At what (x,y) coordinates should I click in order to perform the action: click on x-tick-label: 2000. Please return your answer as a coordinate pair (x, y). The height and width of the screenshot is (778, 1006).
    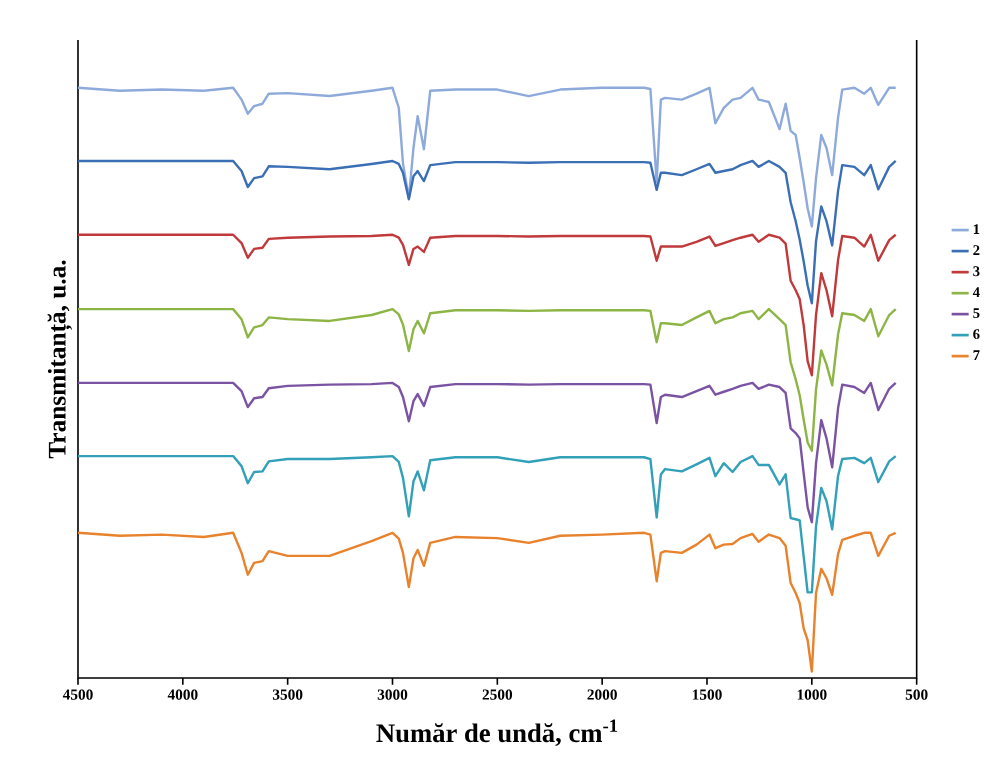
    Looking at the image, I should click on (602, 694).